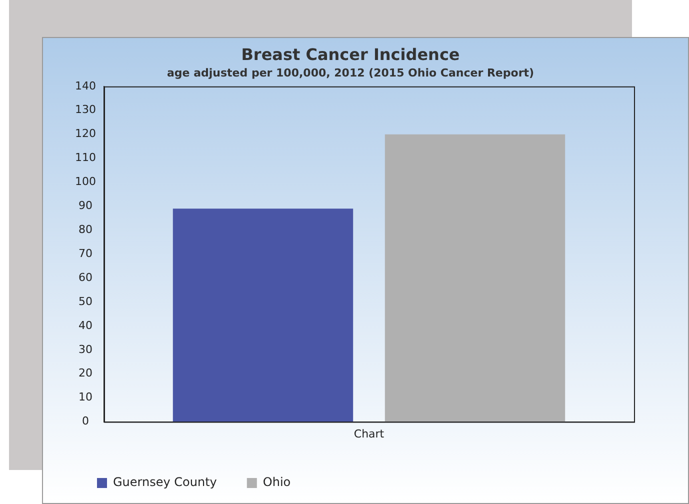 This screenshot has height=504, width=689. I want to click on y-tick-label: 90, so click(85, 205).